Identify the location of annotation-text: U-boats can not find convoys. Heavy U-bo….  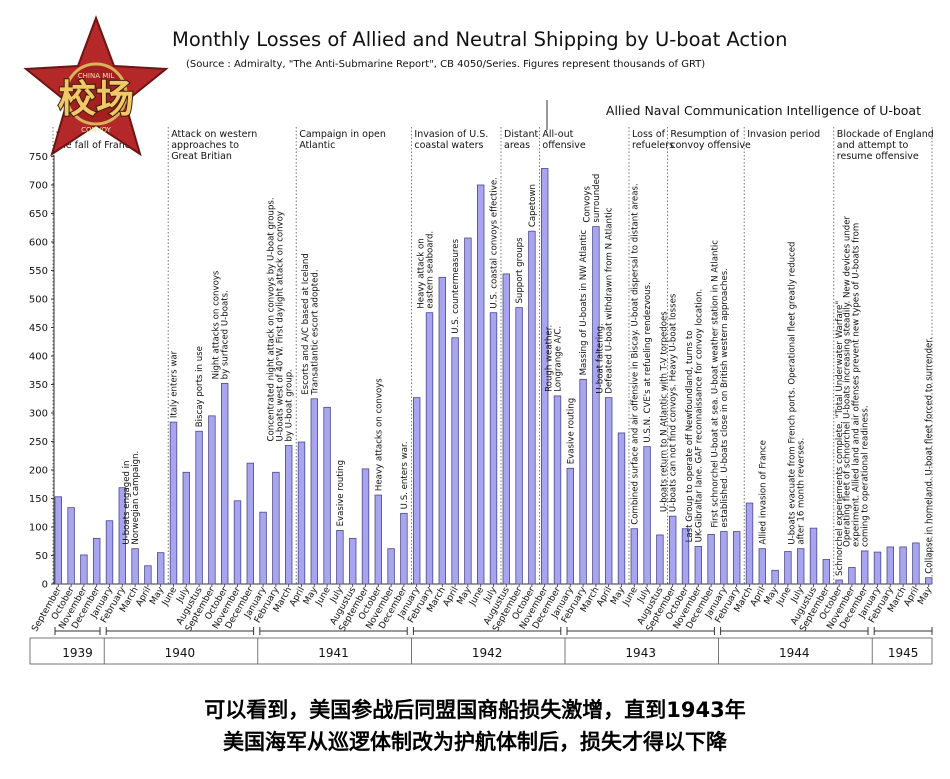
(674, 402).